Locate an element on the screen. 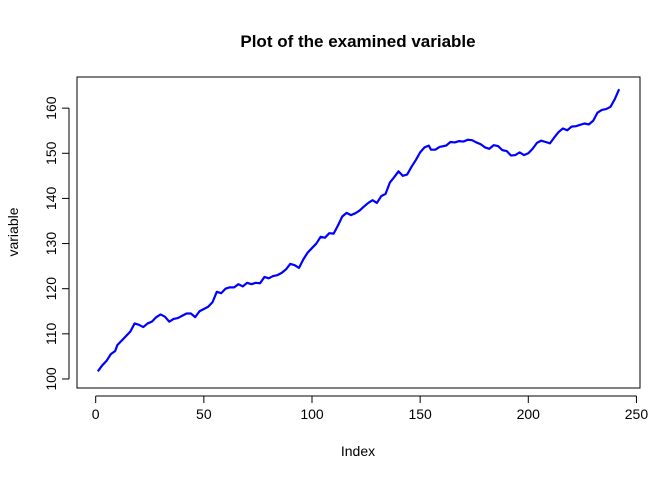  y-tick-label: 150 is located at coordinates (51, 153).